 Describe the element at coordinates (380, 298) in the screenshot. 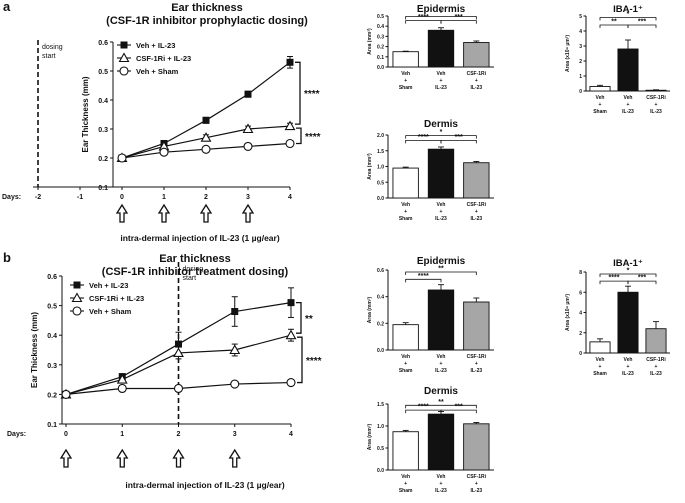

I see `b-epi-y-tick-label: 0.4` at that location.